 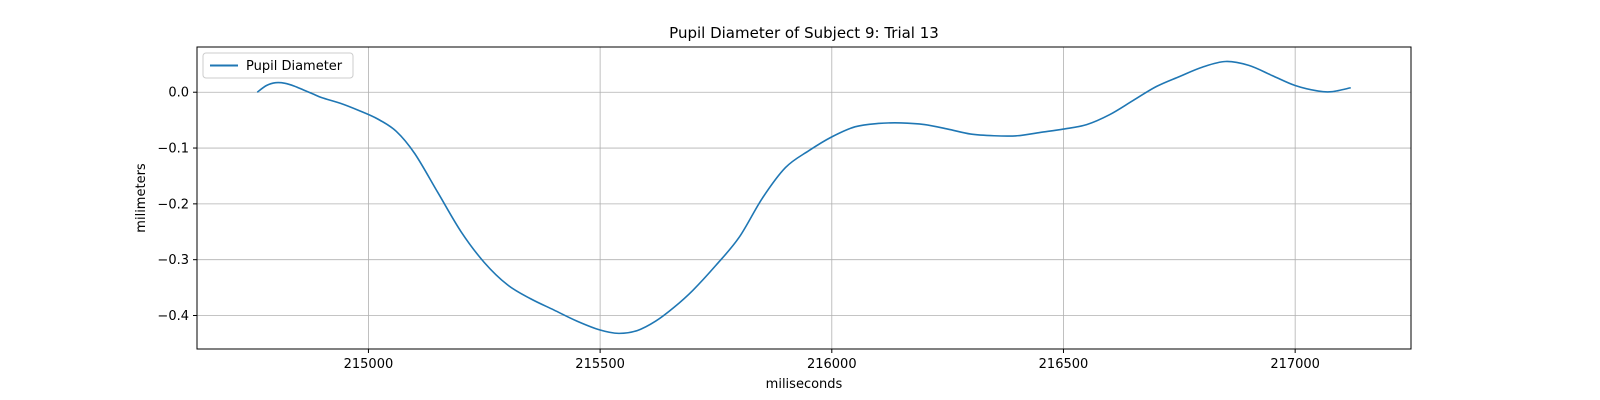 What do you see at coordinates (1295, 364) in the screenshot?
I see `x-tick-label: 217000` at bounding box center [1295, 364].